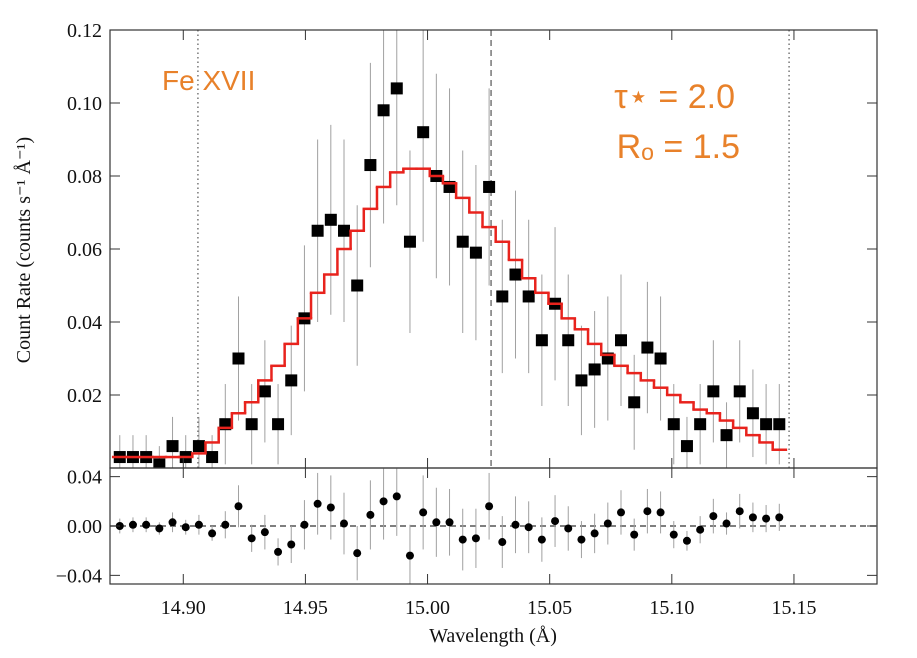 This screenshot has width=917, height=658. What do you see at coordinates (84, 31) in the screenshot?
I see `y-tick-label: 0.12` at bounding box center [84, 31].